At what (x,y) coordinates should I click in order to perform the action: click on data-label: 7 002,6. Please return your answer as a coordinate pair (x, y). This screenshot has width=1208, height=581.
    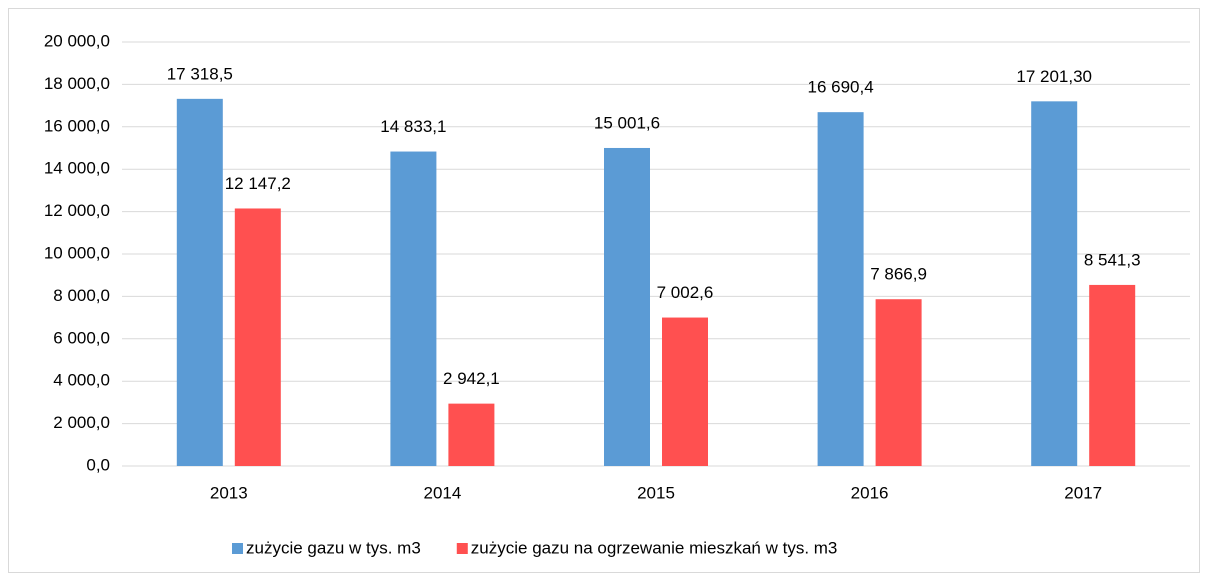
    Looking at the image, I should click on (685, 292).